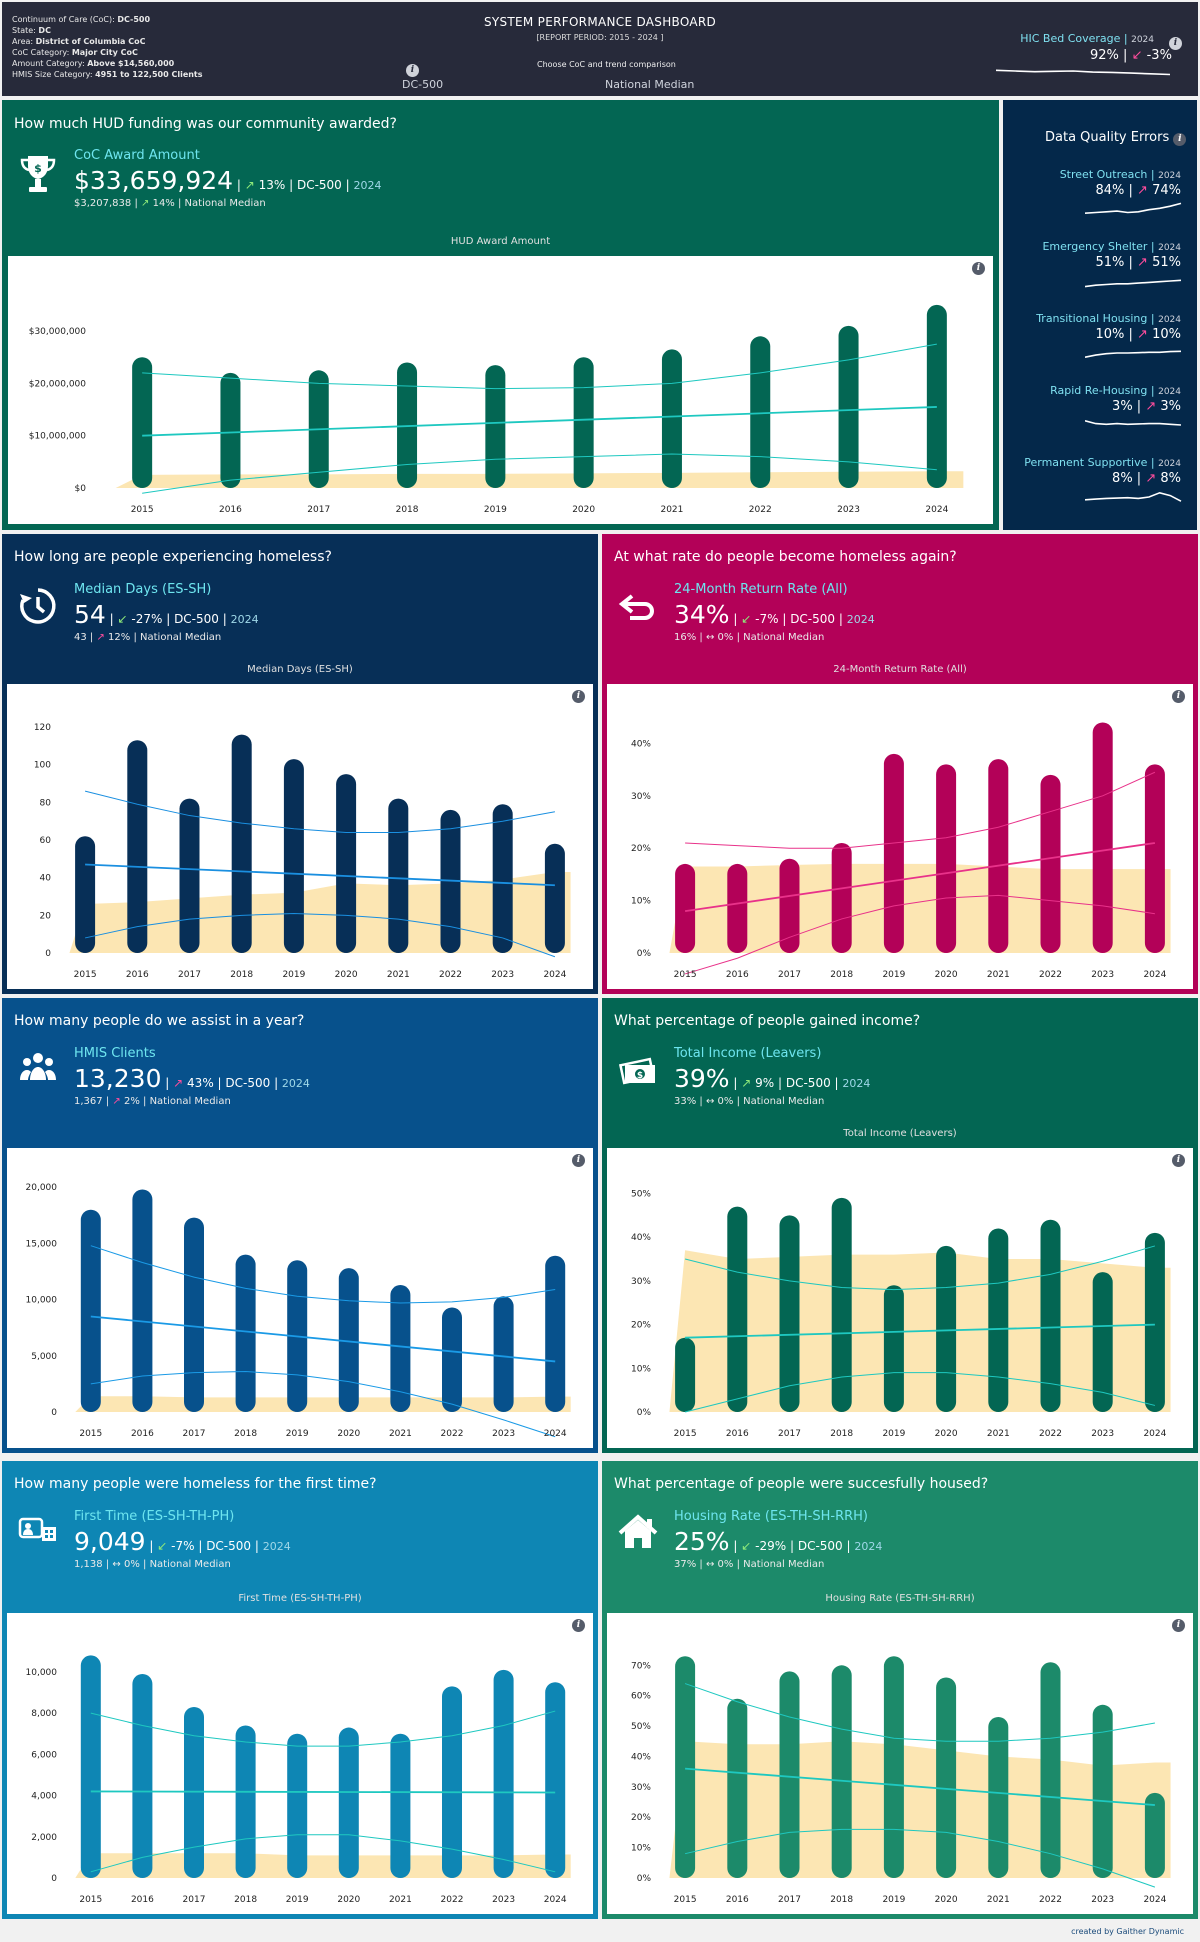  What do you see at coordinates (48, 954) in the screenshot?
I see `y-tick-label: 0` at bounding box center [48, 954].